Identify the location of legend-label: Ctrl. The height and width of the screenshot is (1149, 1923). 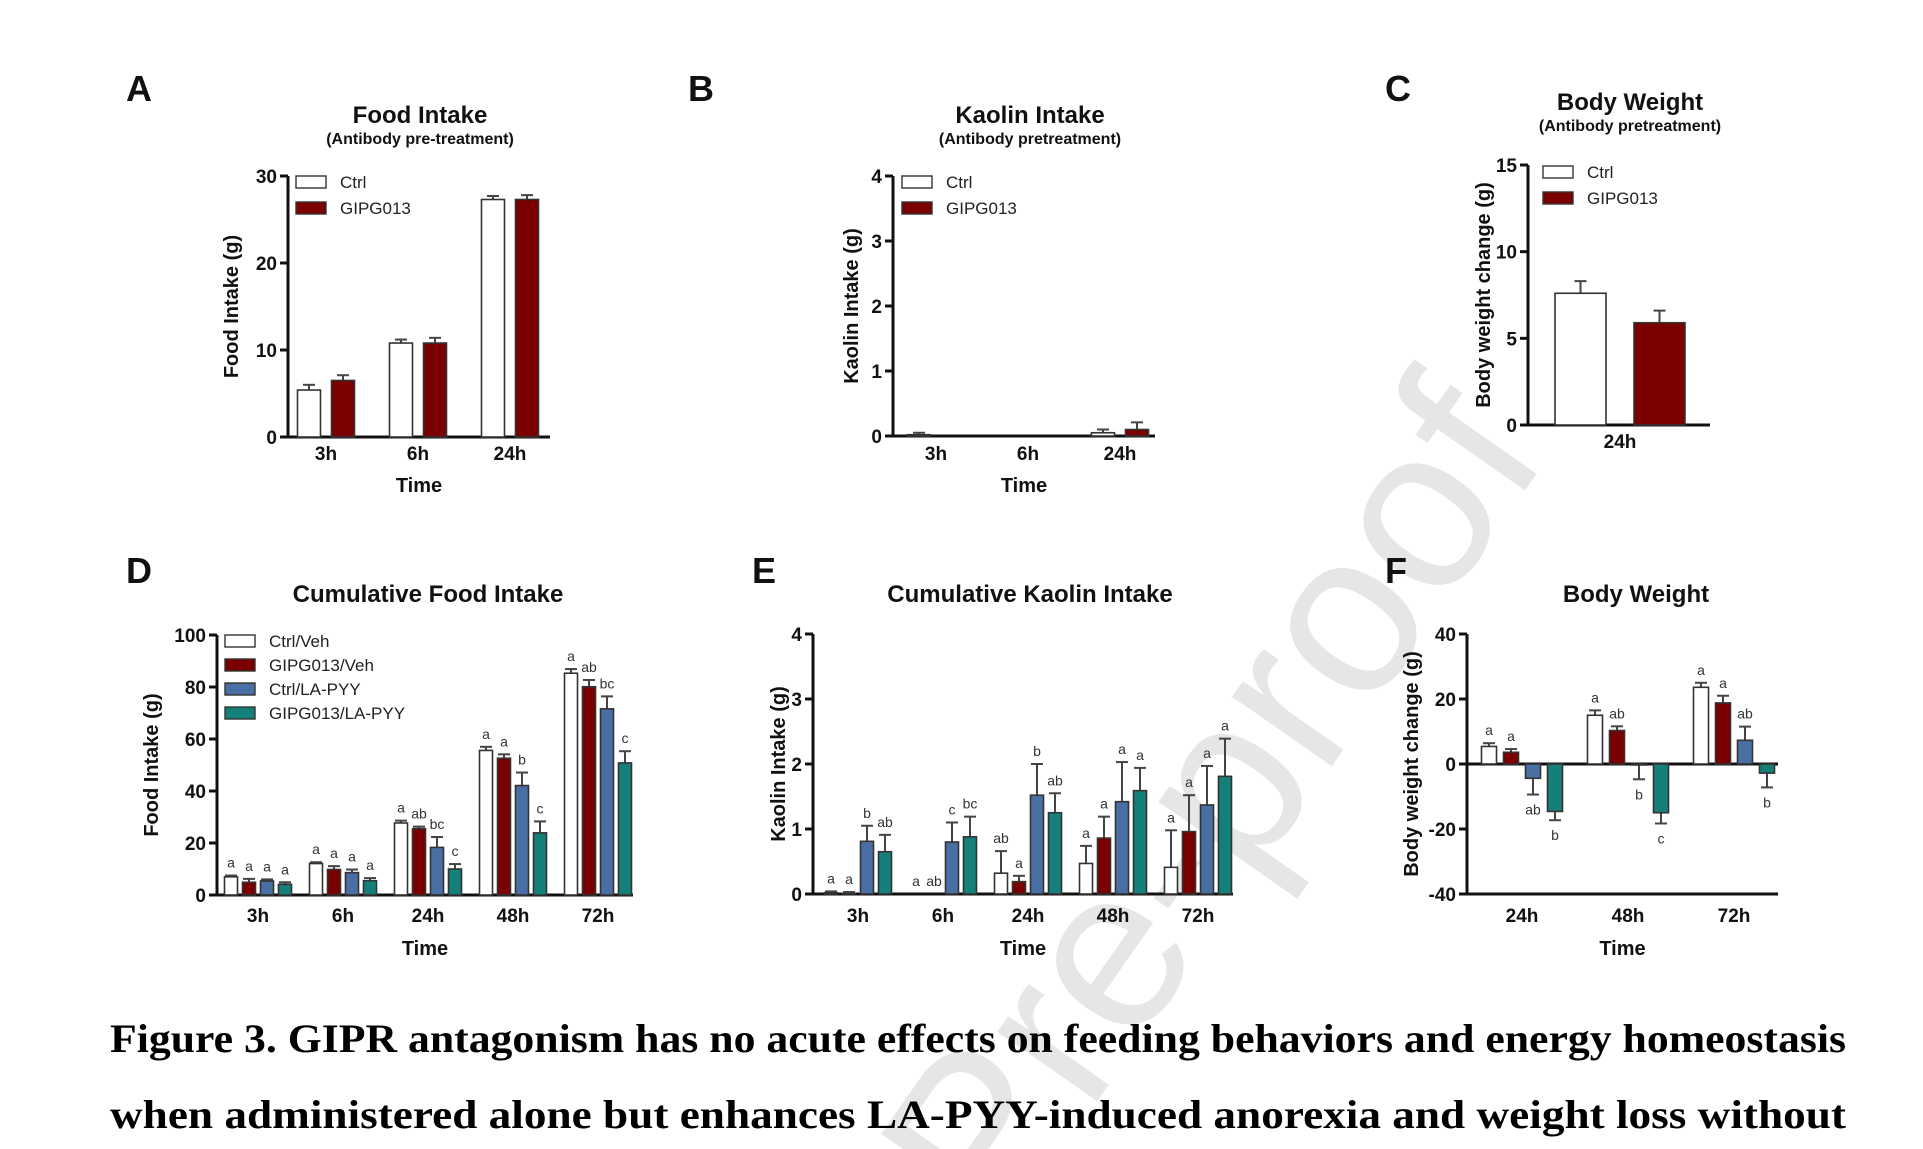
(1600, 172).